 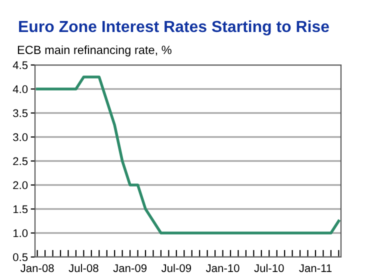 I want to click on y-tick-label: 1.0, so click(x=20, y=233).